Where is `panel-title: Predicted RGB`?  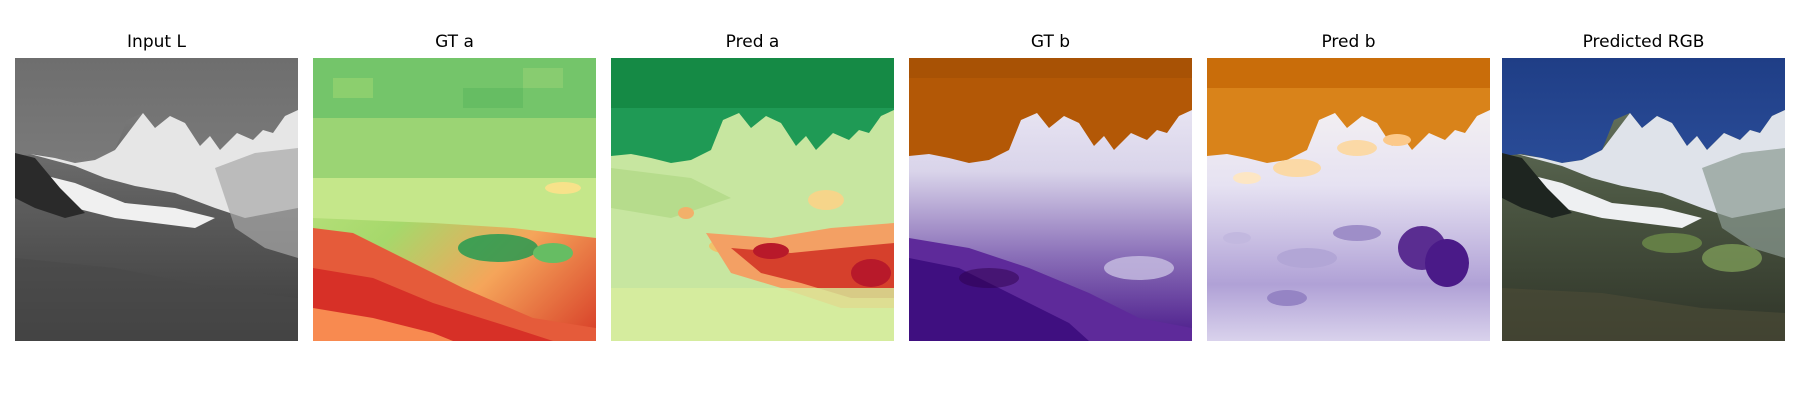
panel-title: Predicted RGB is located at coordinates (1643, 42).